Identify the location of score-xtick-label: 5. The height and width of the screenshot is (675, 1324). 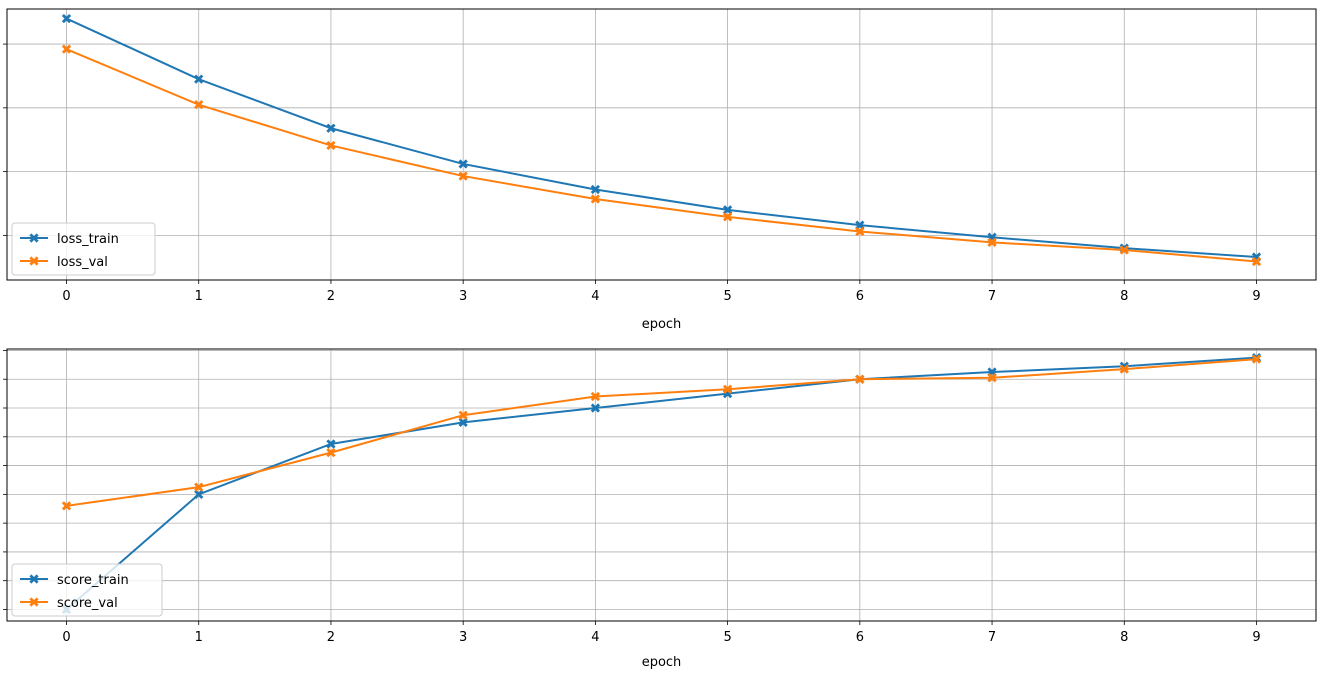
(727, 637).